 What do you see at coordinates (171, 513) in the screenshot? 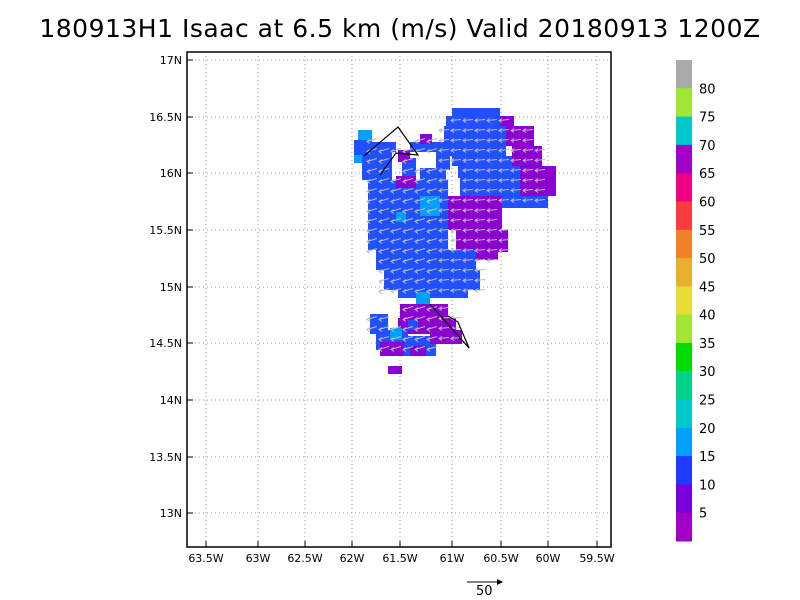
I see `lat-label: 13N` at bounding box center [171, 513].